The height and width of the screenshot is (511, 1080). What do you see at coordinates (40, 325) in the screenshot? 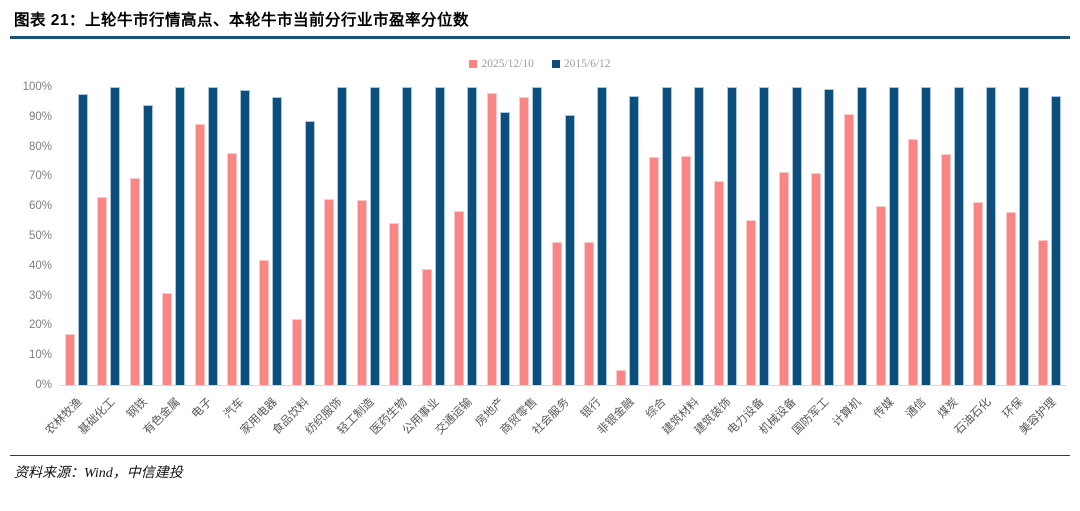
I see `y-axis-tick-label: 20%` at bounding box center [40, 325].